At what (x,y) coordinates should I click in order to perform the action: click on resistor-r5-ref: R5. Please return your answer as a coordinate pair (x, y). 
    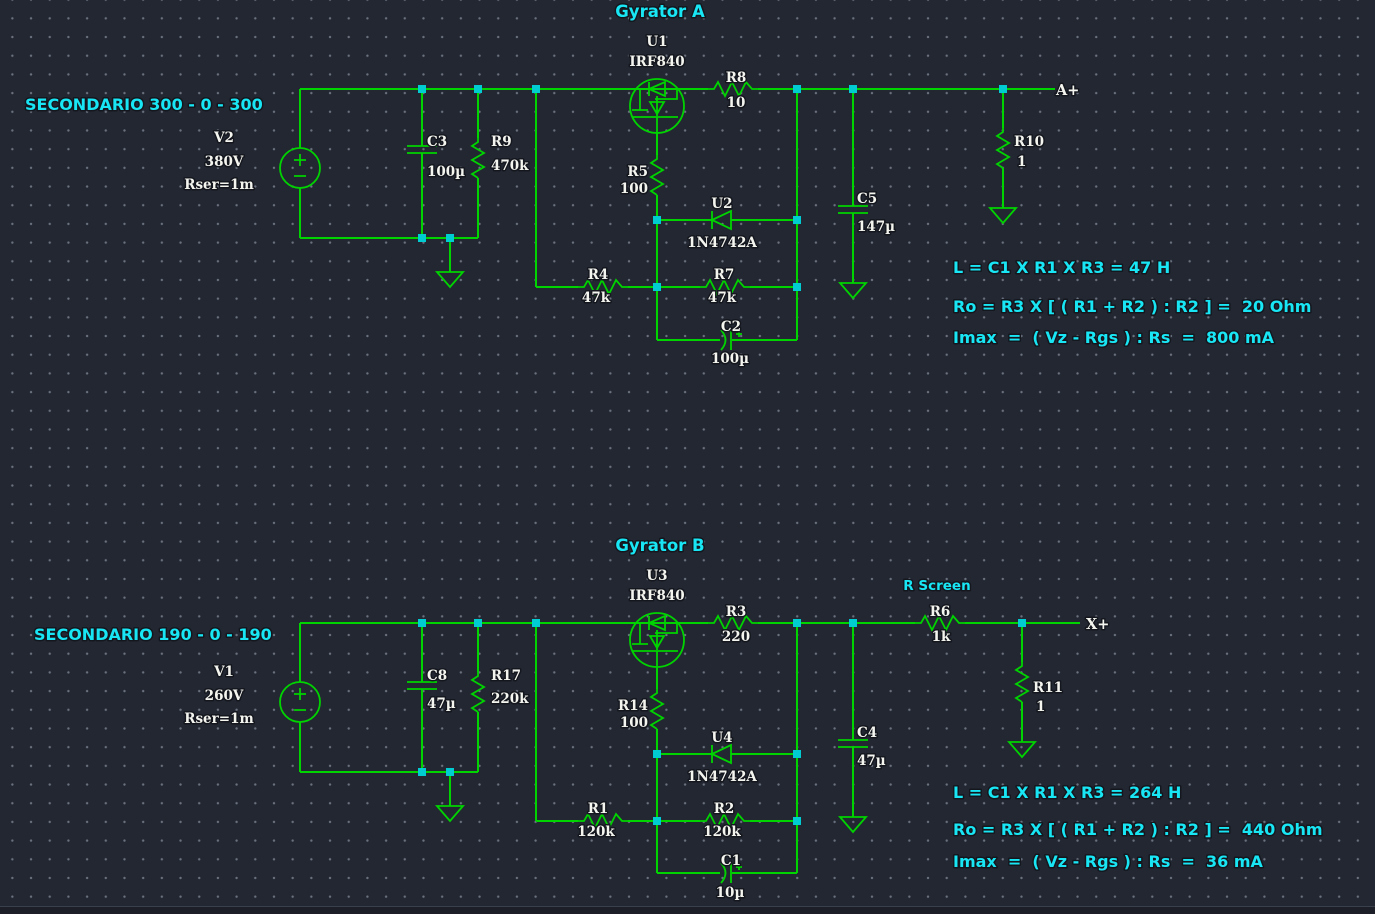
    Looking at the image, I should click on (637, 172).